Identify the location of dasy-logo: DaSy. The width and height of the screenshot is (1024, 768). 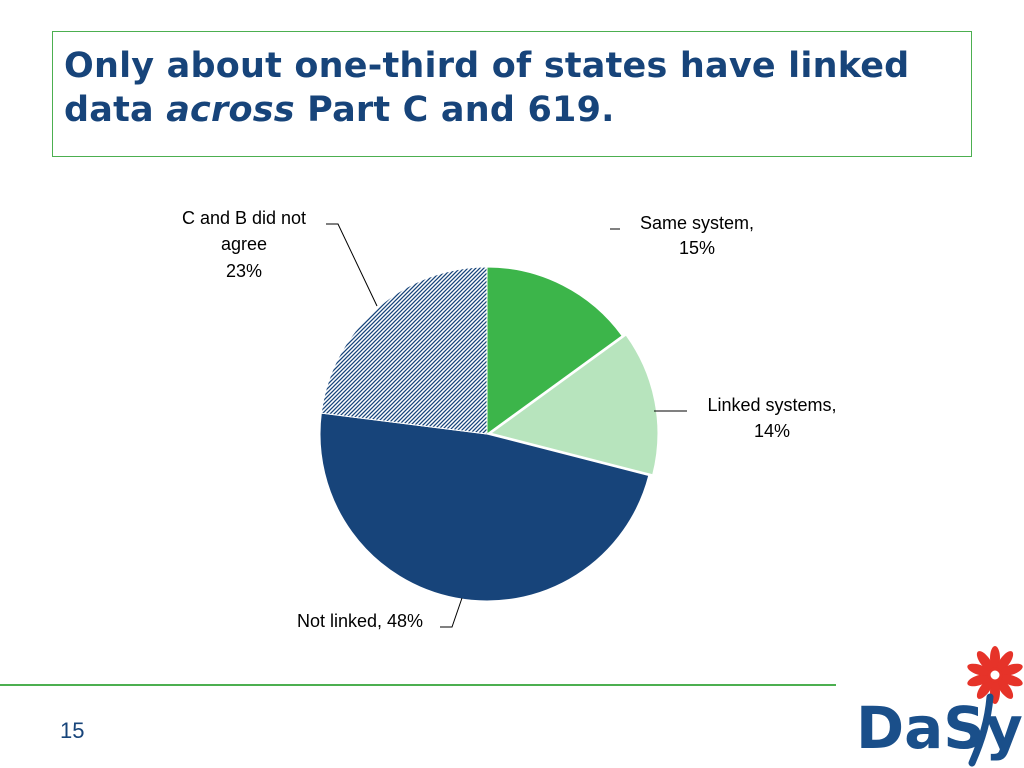
(939, 706).